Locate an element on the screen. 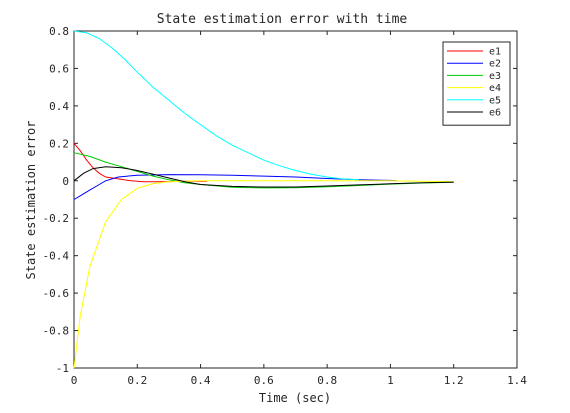 The width and height of the screenshot is (570, 413). legend-label-e2: e2 is located at coordinates (495, 64).